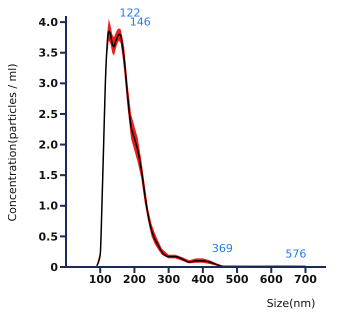 This screenshot has height=325, width=340. Describe the element at coordinates (48, 237) in the screenshot. I see `y-tick-label: 0.5` at that location.